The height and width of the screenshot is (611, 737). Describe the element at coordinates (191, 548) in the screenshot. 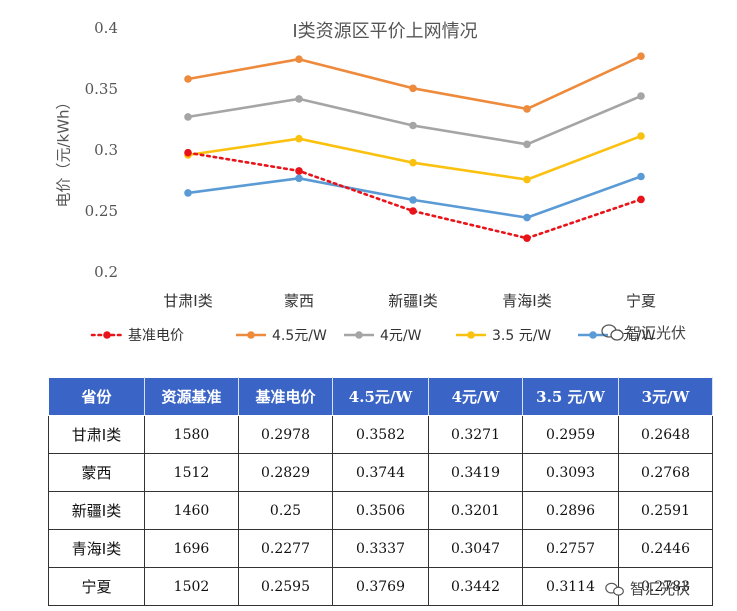

I see `table-cell: 1696` at that location.